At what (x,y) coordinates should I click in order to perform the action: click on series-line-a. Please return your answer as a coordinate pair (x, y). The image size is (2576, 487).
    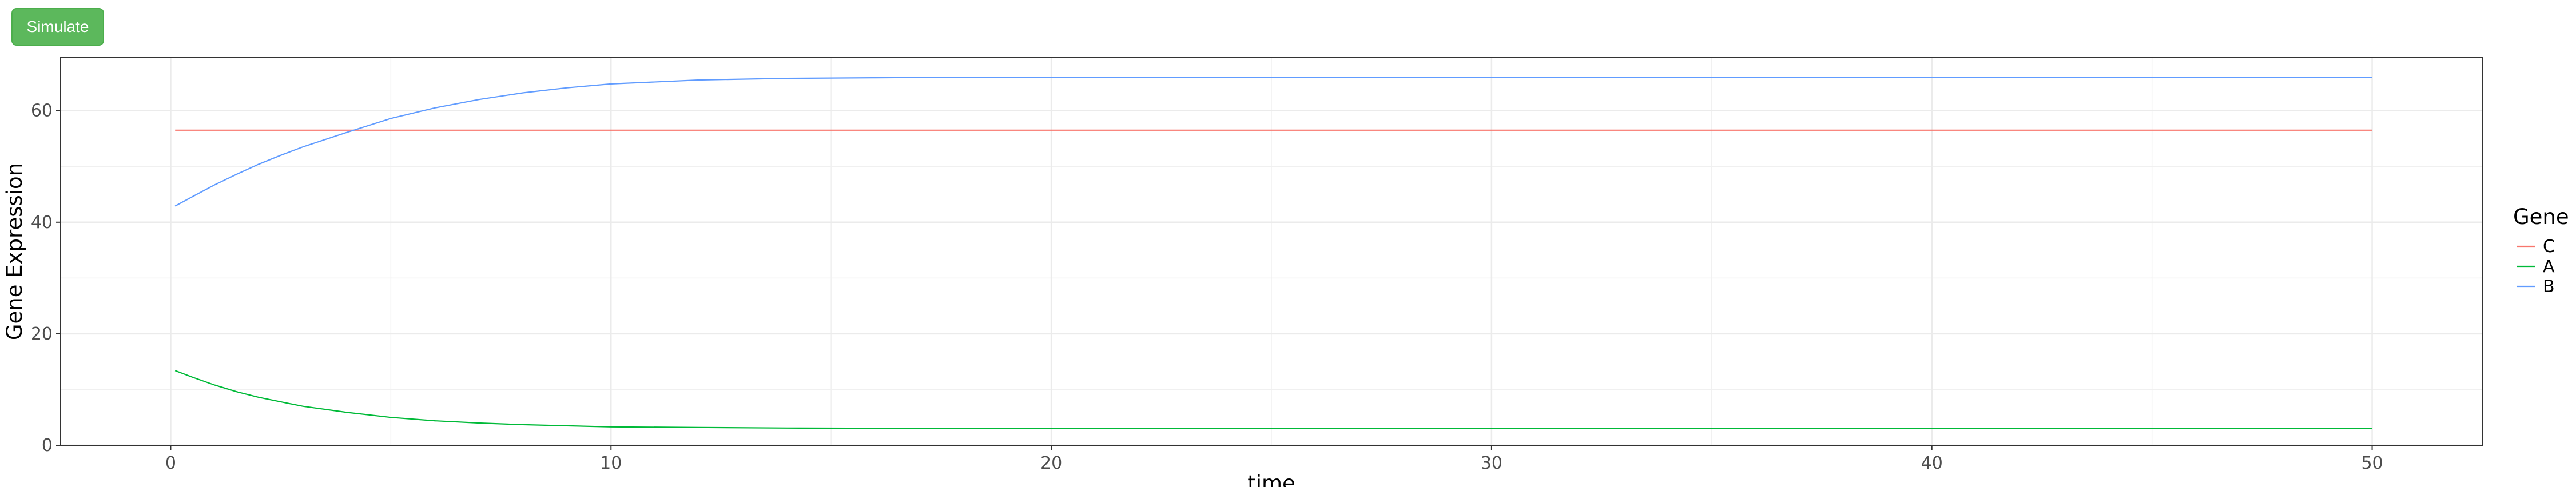
    Looking at the image, I should click on (1273, 399).